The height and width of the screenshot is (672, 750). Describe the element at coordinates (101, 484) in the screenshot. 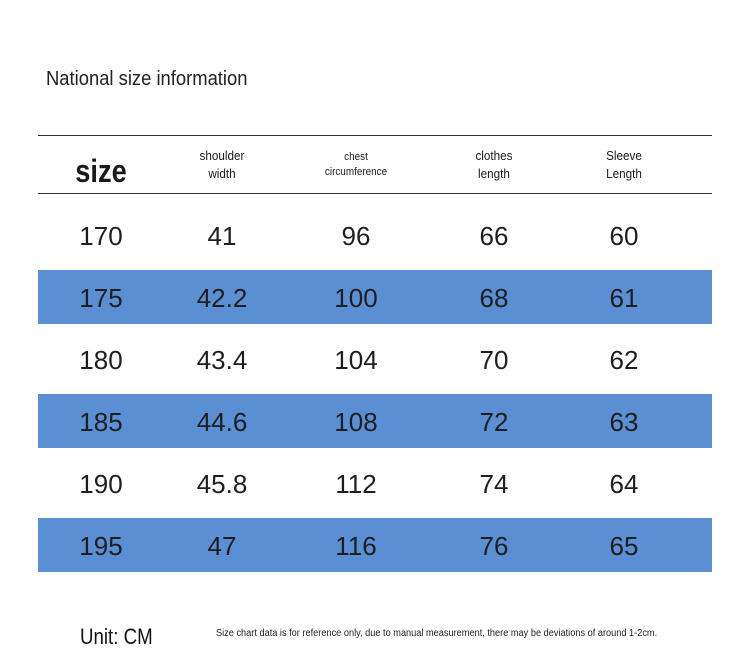

I see `table-cell: 190` at that location.